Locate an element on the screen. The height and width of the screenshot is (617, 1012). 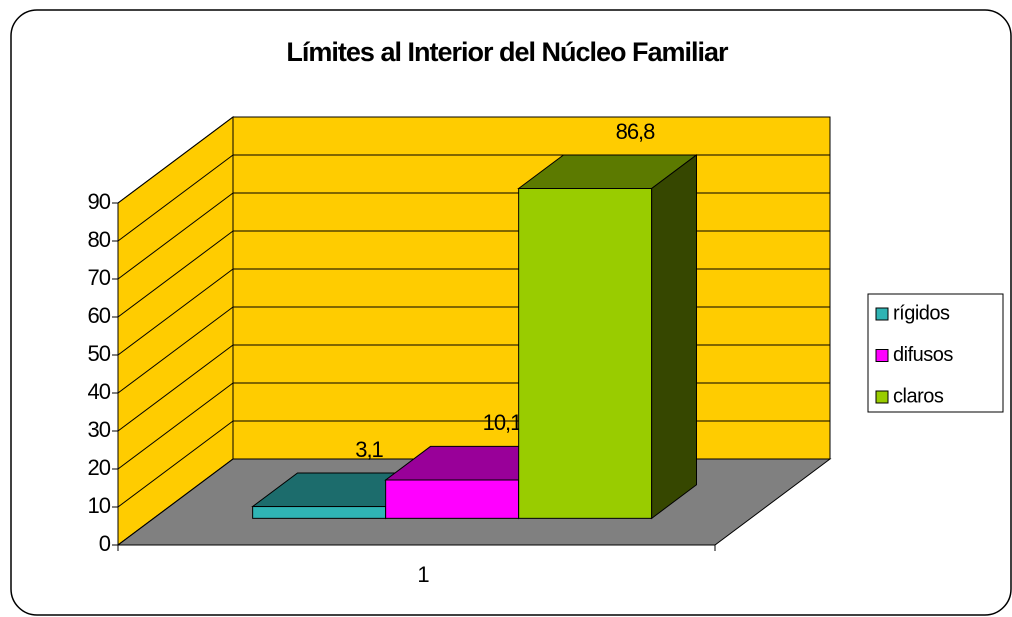
y-tick-label: 0 is located at coordinates (105, 543).